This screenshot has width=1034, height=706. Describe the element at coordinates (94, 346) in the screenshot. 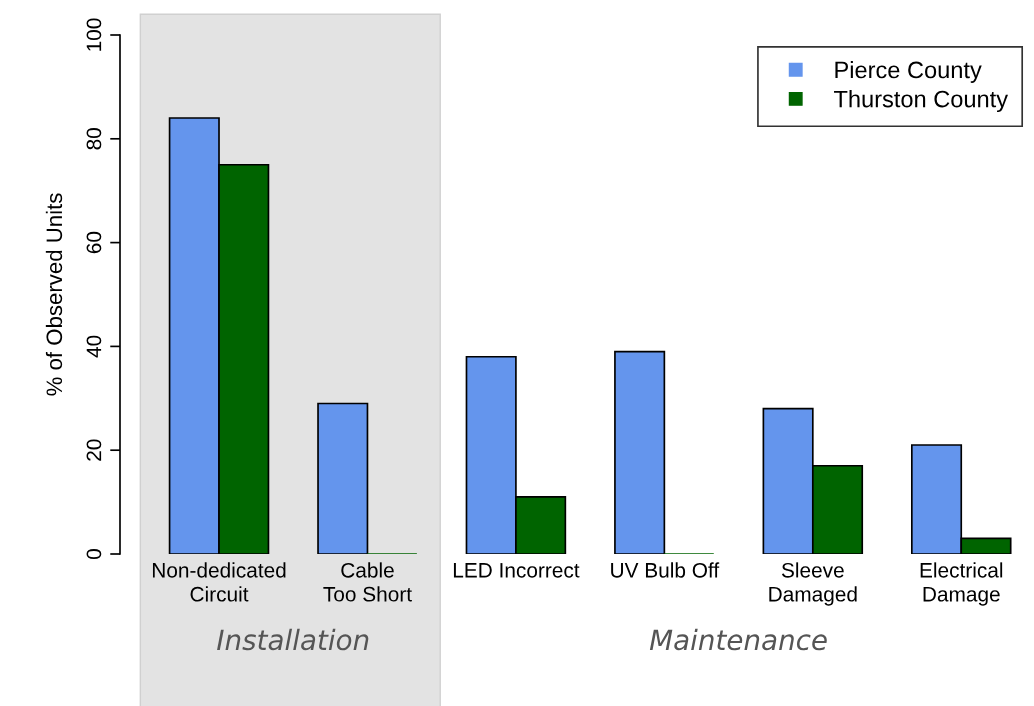

I see `y-tick-label: 40` at that location.